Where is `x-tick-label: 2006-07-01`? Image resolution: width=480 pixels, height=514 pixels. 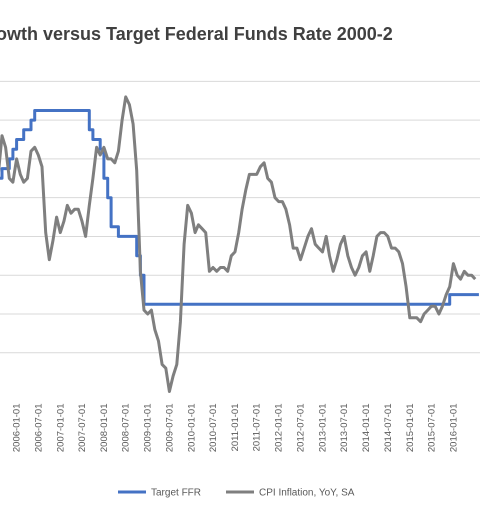
x-tick-label: 2006-07-01 is located at coordinates (38, 428).